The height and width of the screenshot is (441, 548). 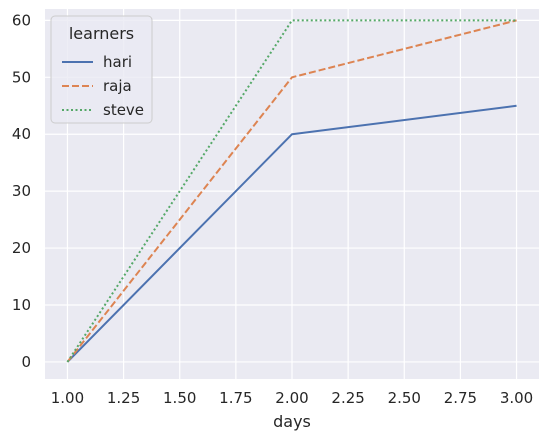 I want to click on legend-label-steve: steve, so click(x=123, y=110).